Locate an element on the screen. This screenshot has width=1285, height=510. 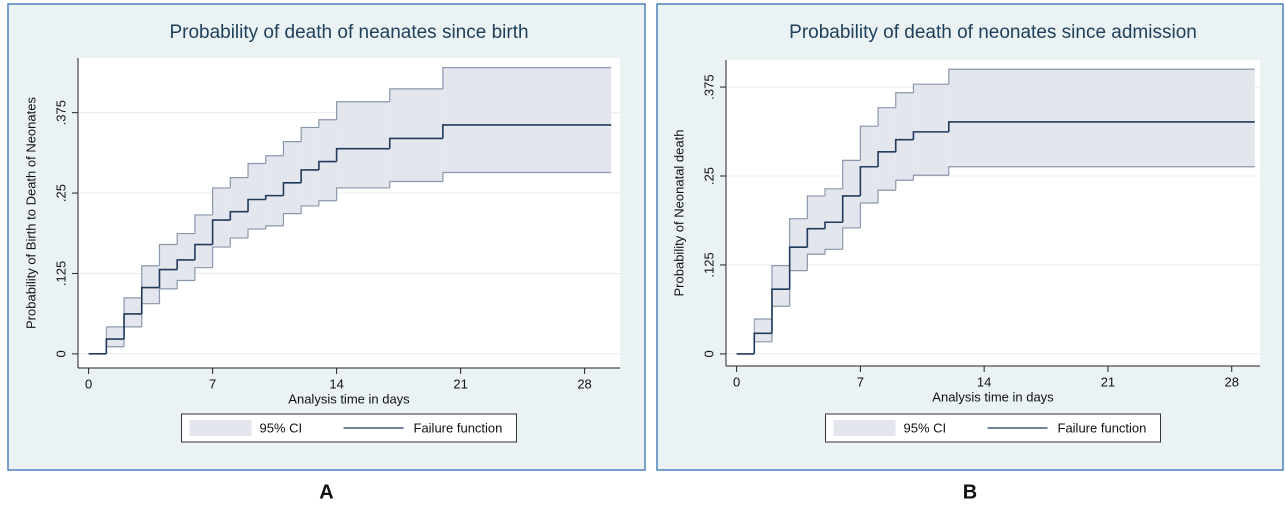
panel-label: B is located at coordinates (970, 492).